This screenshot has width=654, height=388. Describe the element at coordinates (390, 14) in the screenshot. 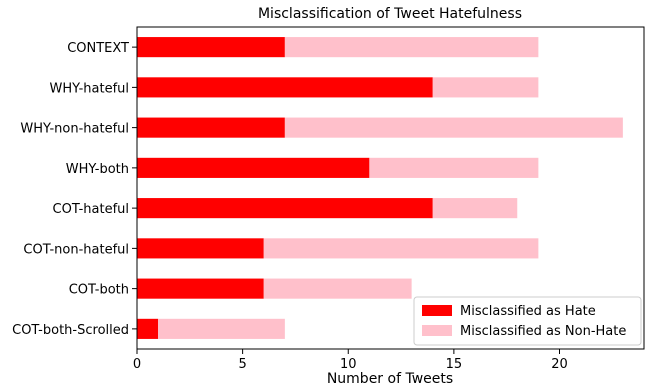

I see `chart-title: Misclassification of Tweet Hatefulness` at that location.